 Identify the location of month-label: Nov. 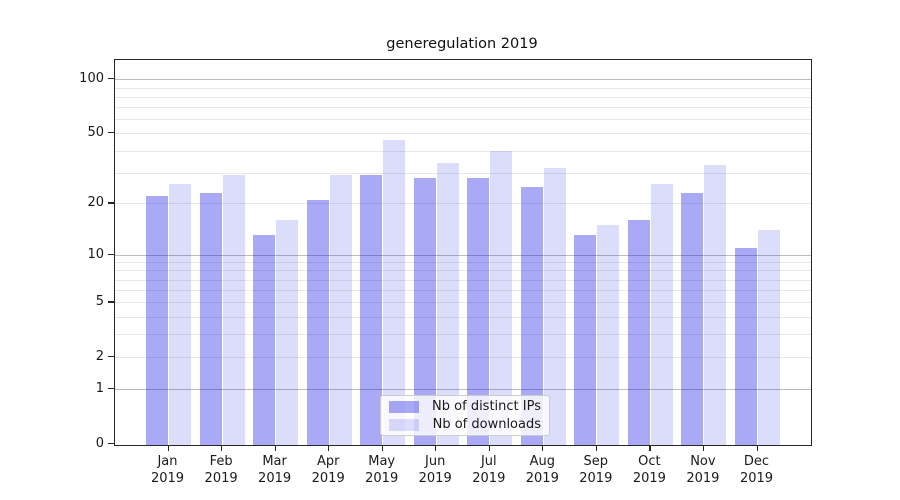
(703, 461).